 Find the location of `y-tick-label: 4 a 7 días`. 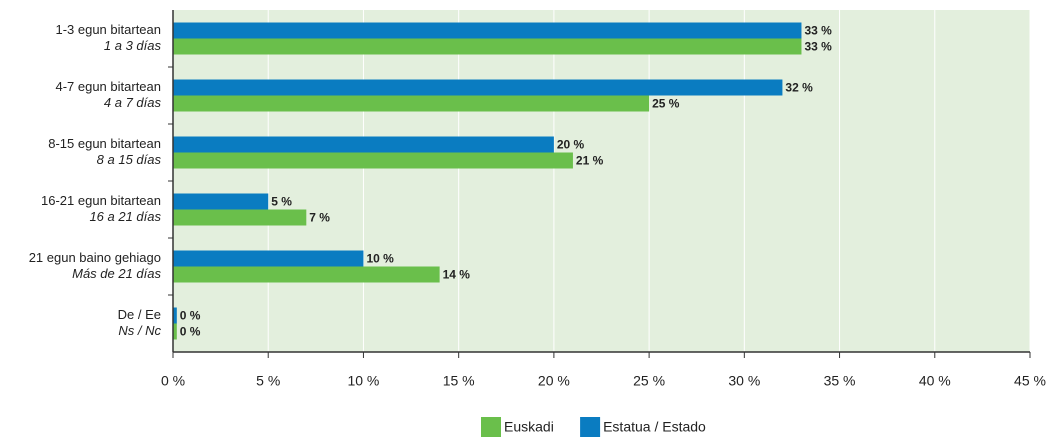

y-tick-label: 4 a 7 días is located at coordinates (133, 102).